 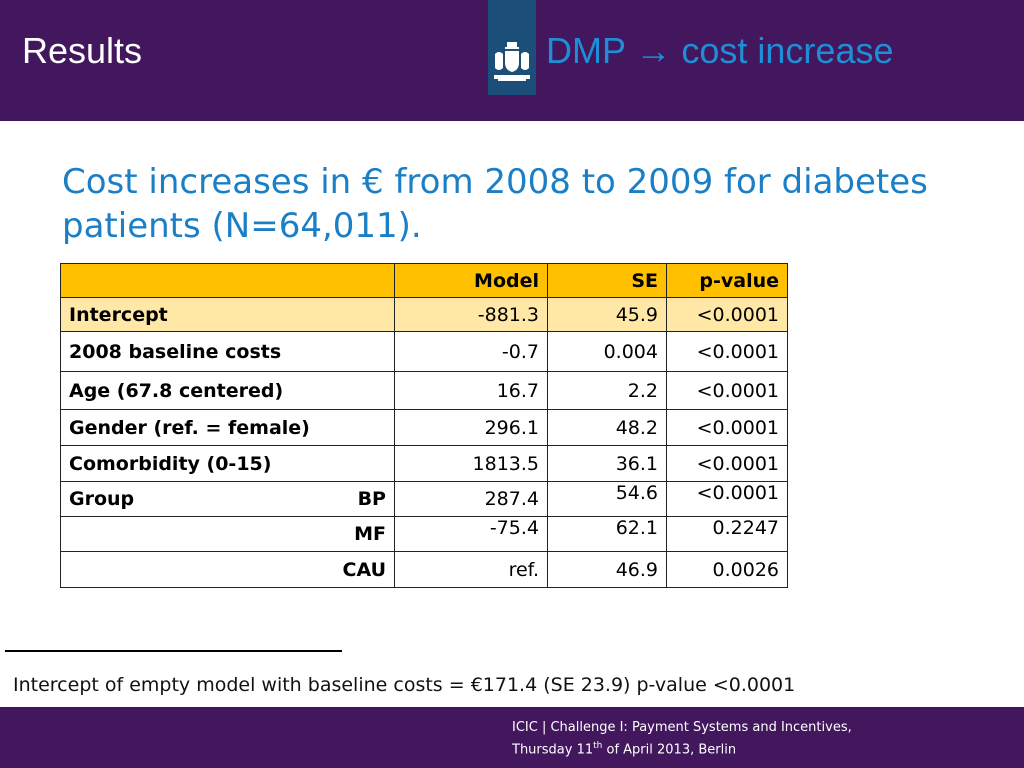 I want to click on se-value: 46.9, so click(x=607, y=569).